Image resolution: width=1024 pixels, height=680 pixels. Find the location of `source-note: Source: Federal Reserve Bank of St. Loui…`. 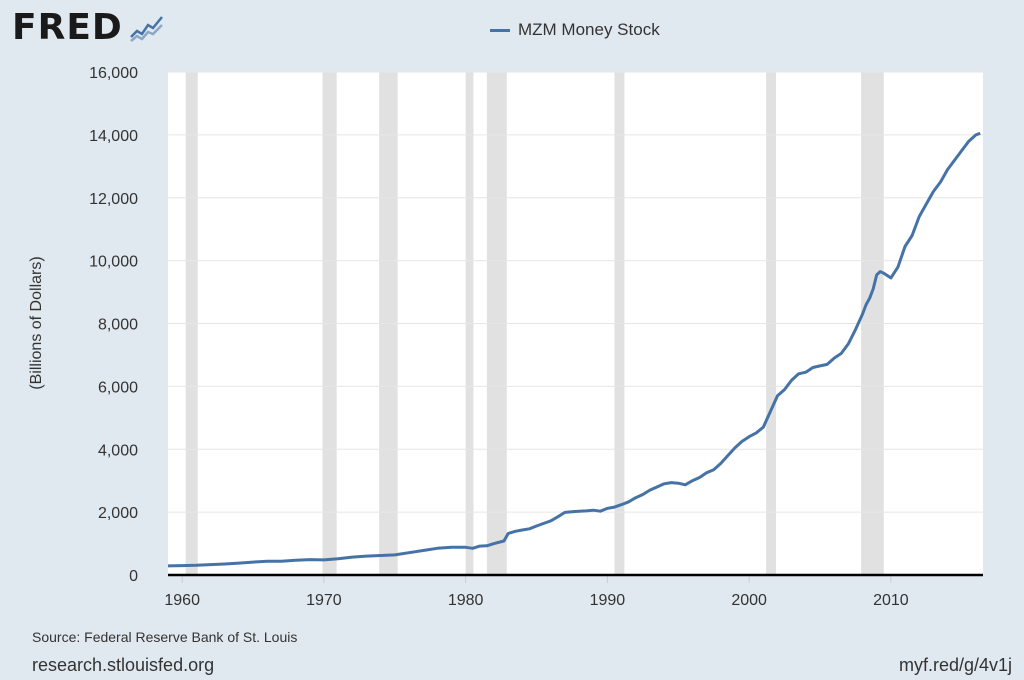

source-note: Source: Federal Reserve Bank of St. Loui… is located at coordinates (165, 637).